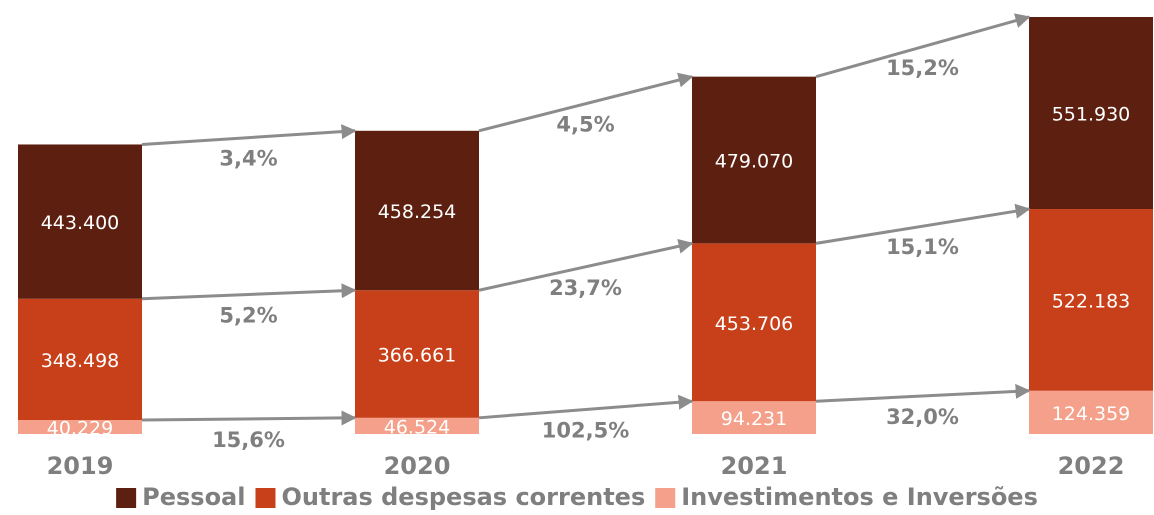 Image resolution: width=1154 pixels, height=515 pixels. I want to click on legend-label: Pessoal, so click(193, 497).